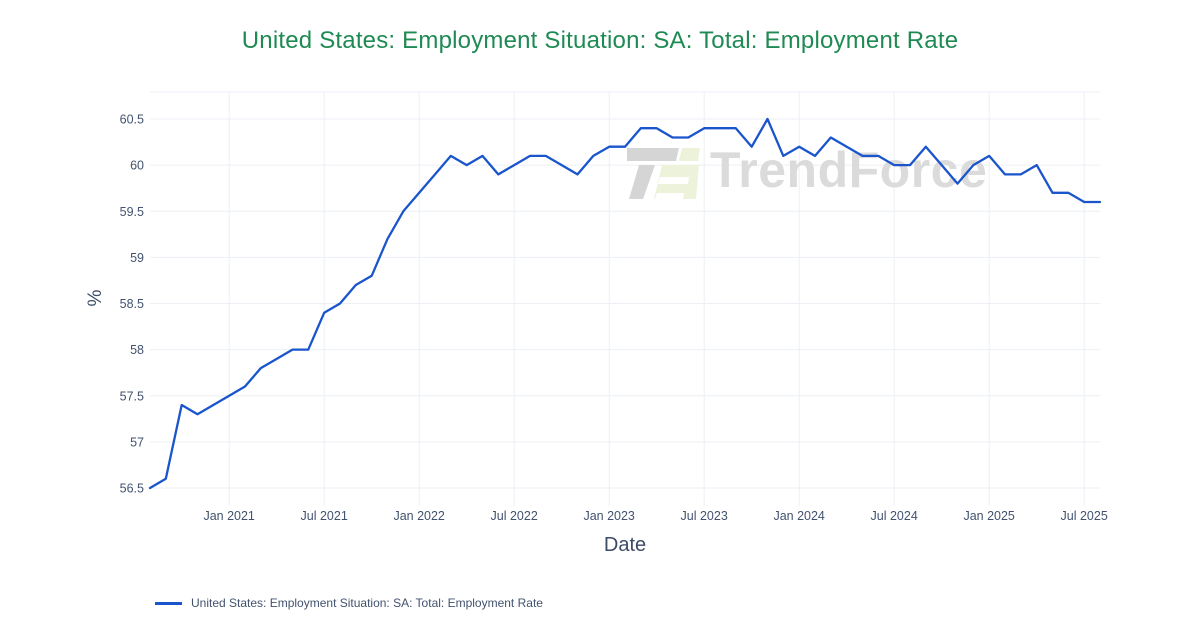 The height and width of the screenshot is (630, 1200). Describe the element at coordinates (132, 304) in the screenshot. I see `y-tick-label: 58.5` at that location.